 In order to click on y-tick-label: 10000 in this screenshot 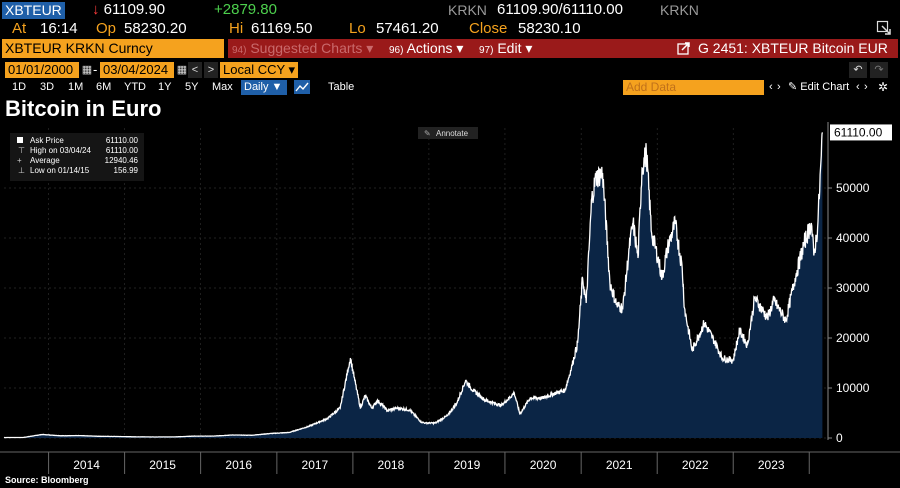, I will do `click(853, 388)`.